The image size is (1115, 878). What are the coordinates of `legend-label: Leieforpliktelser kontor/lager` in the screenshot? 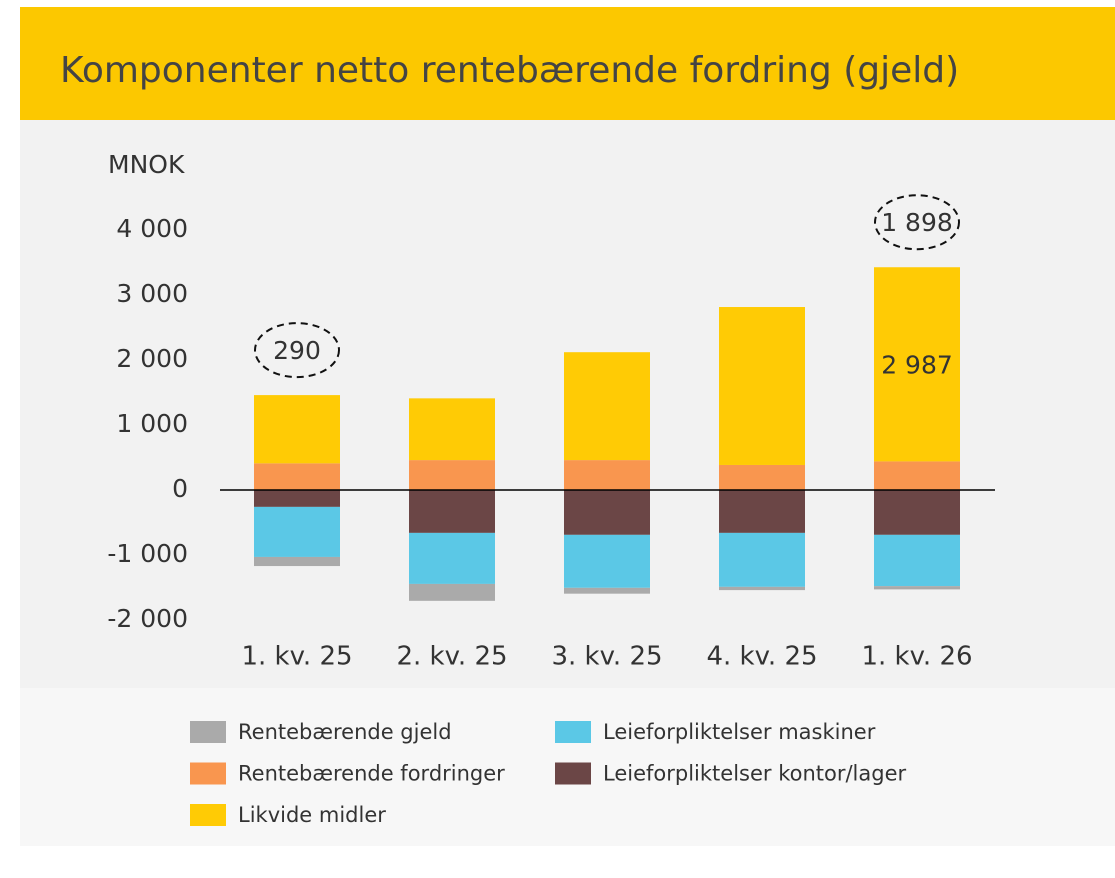 It's located at (755, 774).